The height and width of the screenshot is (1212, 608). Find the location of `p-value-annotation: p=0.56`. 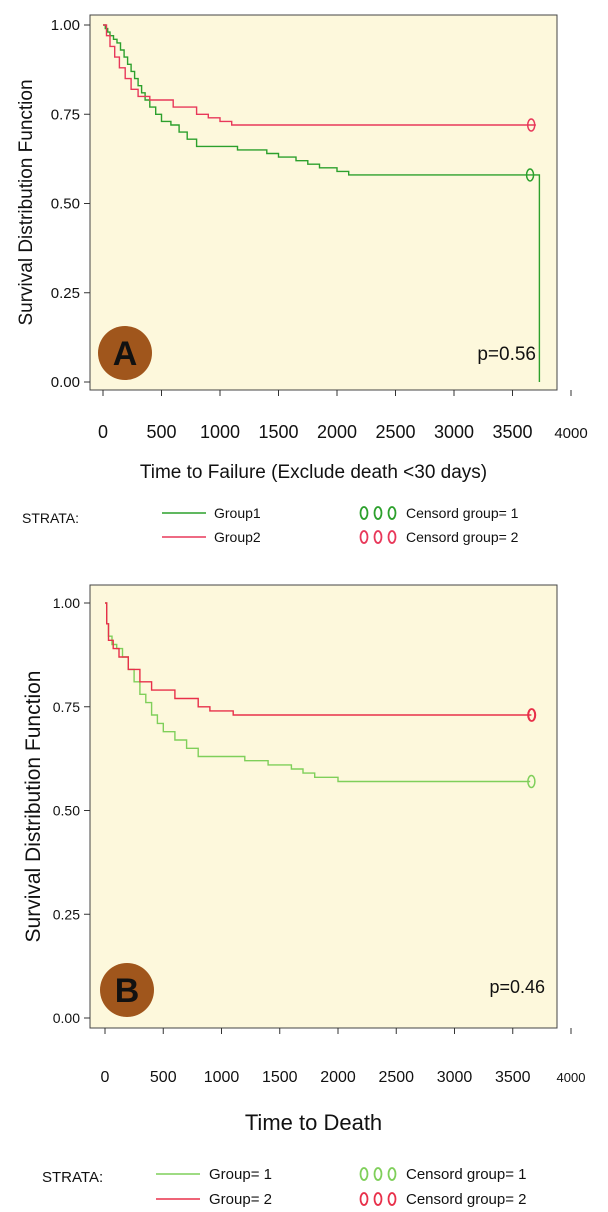

p-value-annotation: p=0.56 is located at coordinates (506, 354).